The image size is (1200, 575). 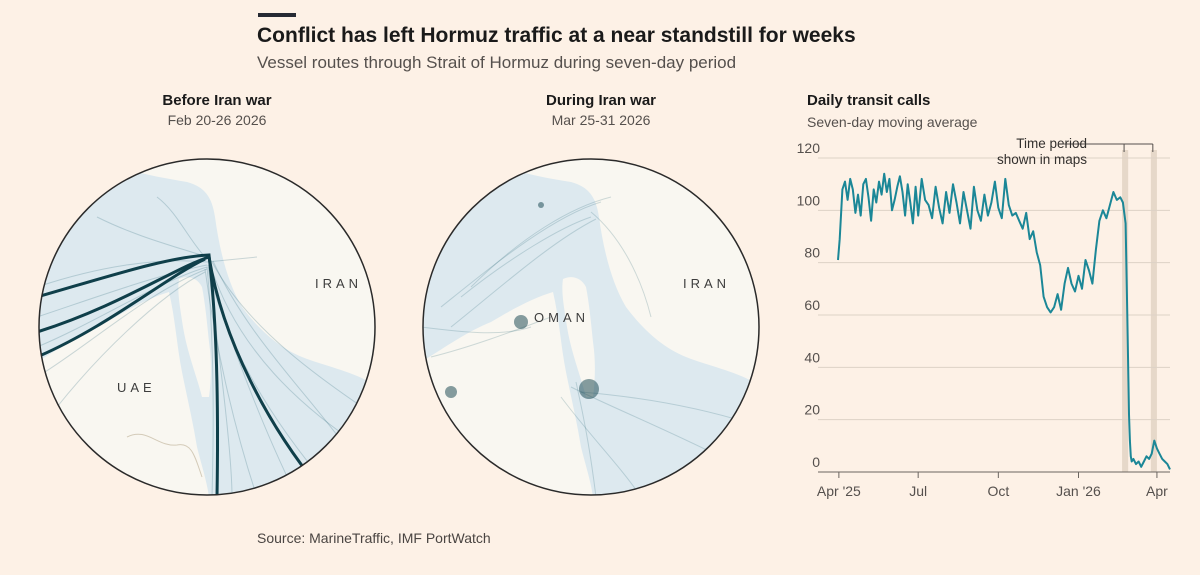 What do you see at coordinates (164, 455) in the screenshot?
I see `map-before-border` at bounding box center [164, 455].